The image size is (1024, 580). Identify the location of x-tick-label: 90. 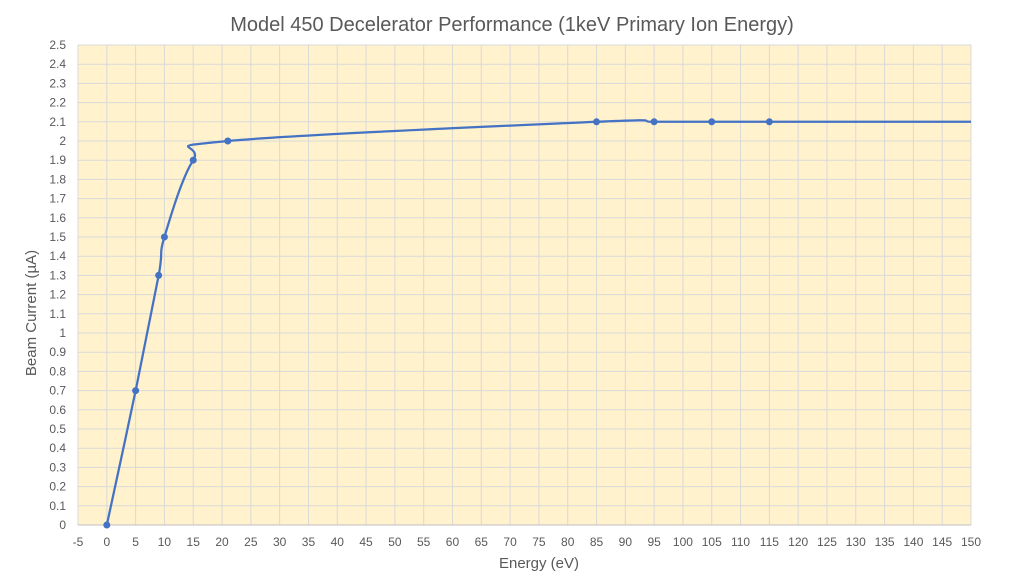
(626, 542).